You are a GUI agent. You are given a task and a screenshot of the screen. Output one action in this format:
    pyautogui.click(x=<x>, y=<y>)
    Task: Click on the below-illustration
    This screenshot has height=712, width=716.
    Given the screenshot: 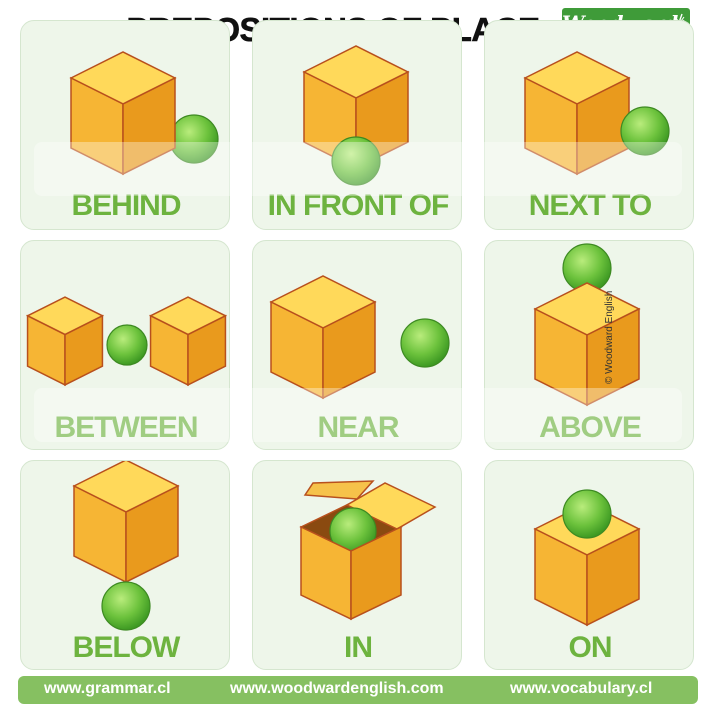 What is the action you would take?
    pyautogui.click(x=126, y=546)
    